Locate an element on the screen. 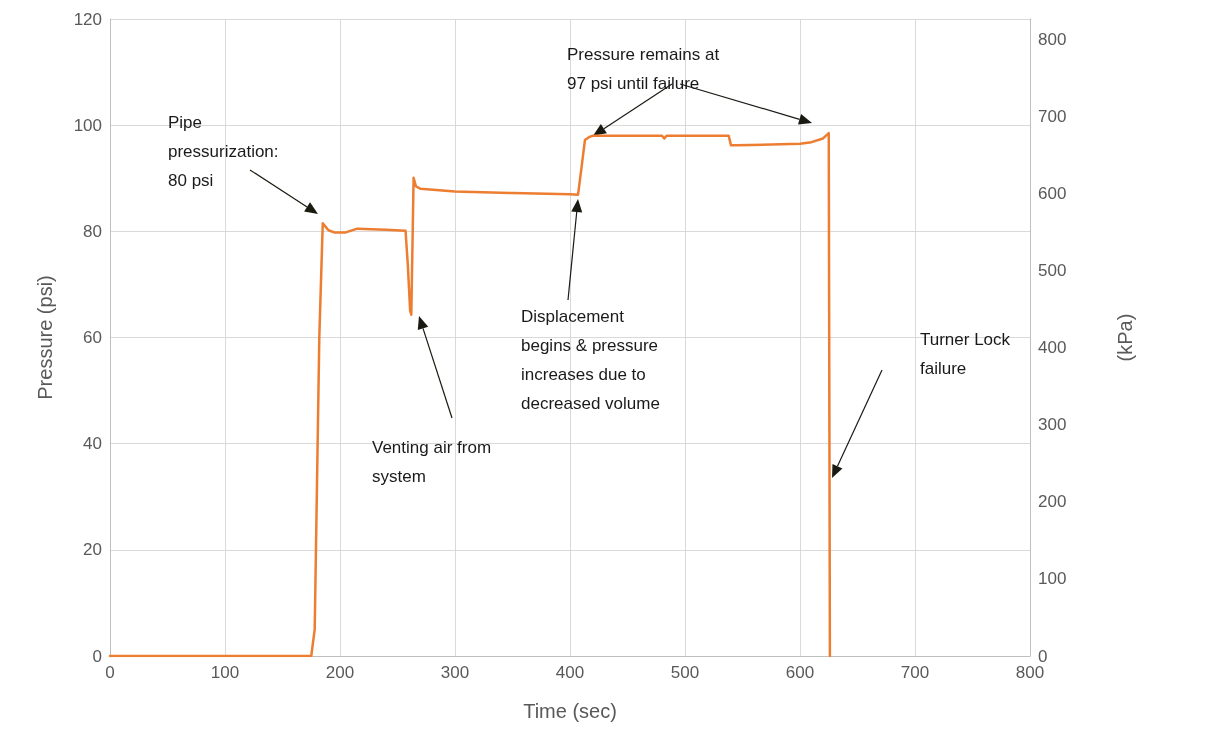  x-tick-label: 500 is located at coordinates (685, 672).